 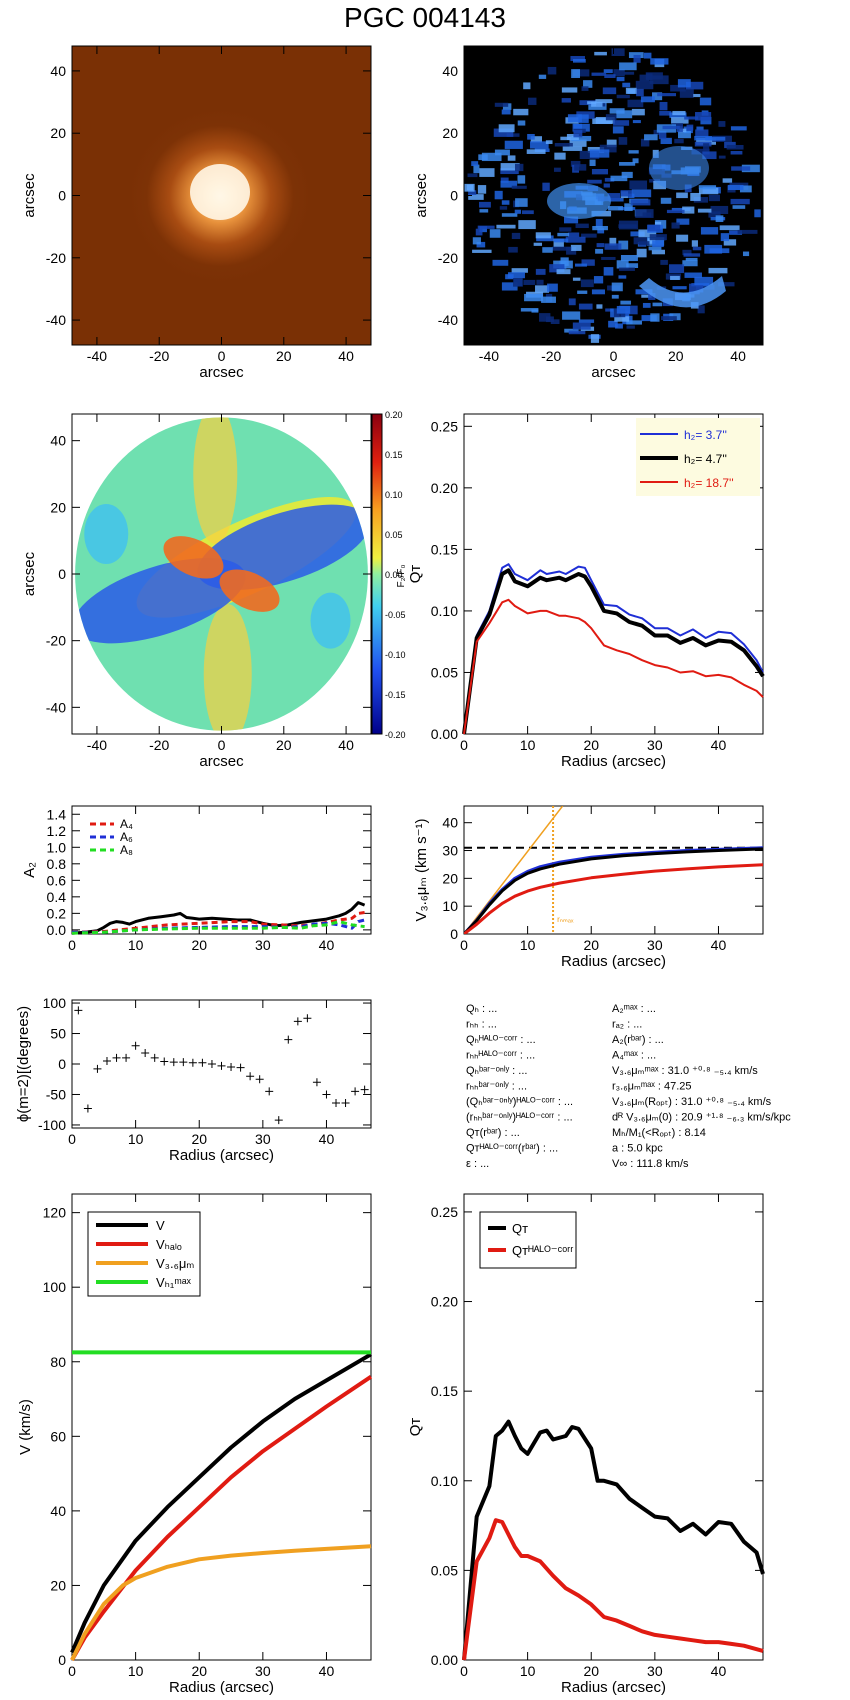 What do you see at coordinates (58, 1362) in the screenshot?
I see `panel8-ytick-label: 80` at bounding box center [58, 1362].